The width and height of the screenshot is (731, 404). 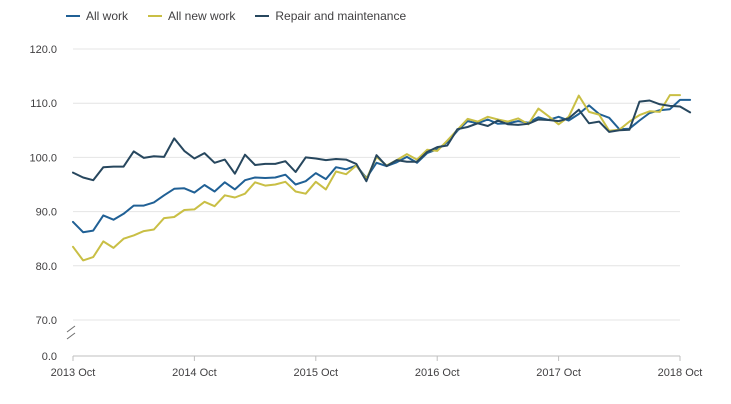 What do you see at coordinates (202, 16) in the screenshot?
I see `legend-label-all-new-work: All new work` at bounding box center [202, 16].